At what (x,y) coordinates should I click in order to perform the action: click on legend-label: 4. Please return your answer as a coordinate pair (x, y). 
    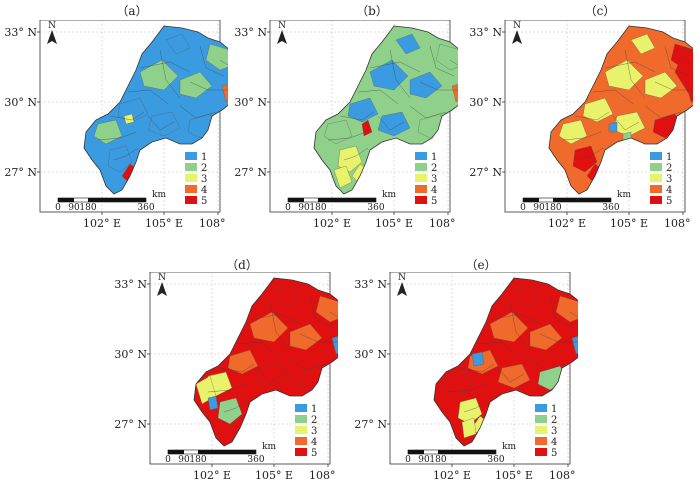
    Looking at the image, I should click on (434, 190).